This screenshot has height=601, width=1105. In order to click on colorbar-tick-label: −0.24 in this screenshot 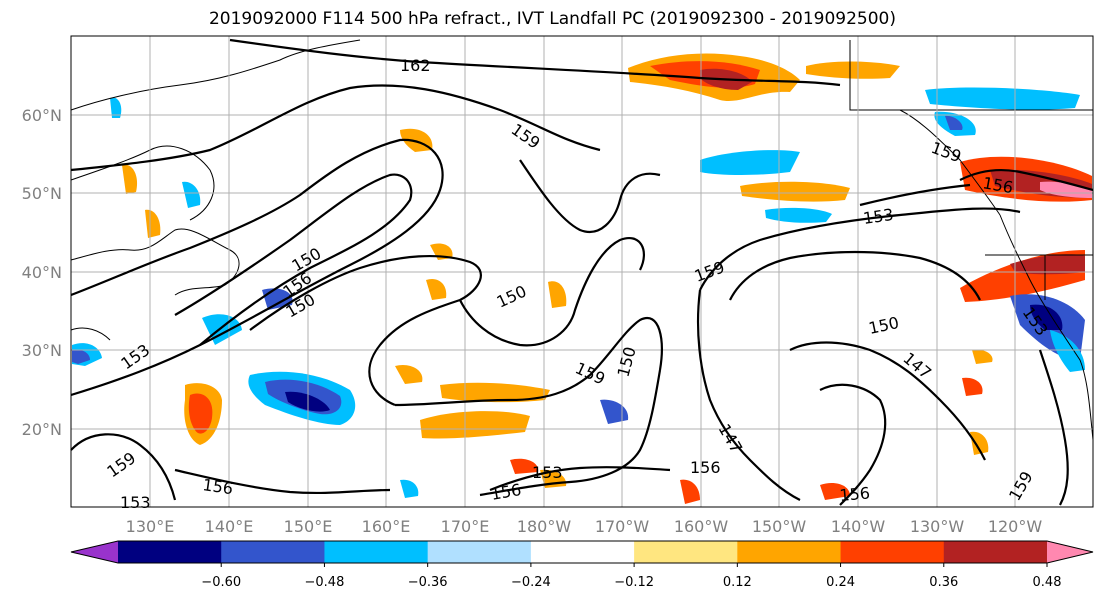, I will do `click(531, 582)`.